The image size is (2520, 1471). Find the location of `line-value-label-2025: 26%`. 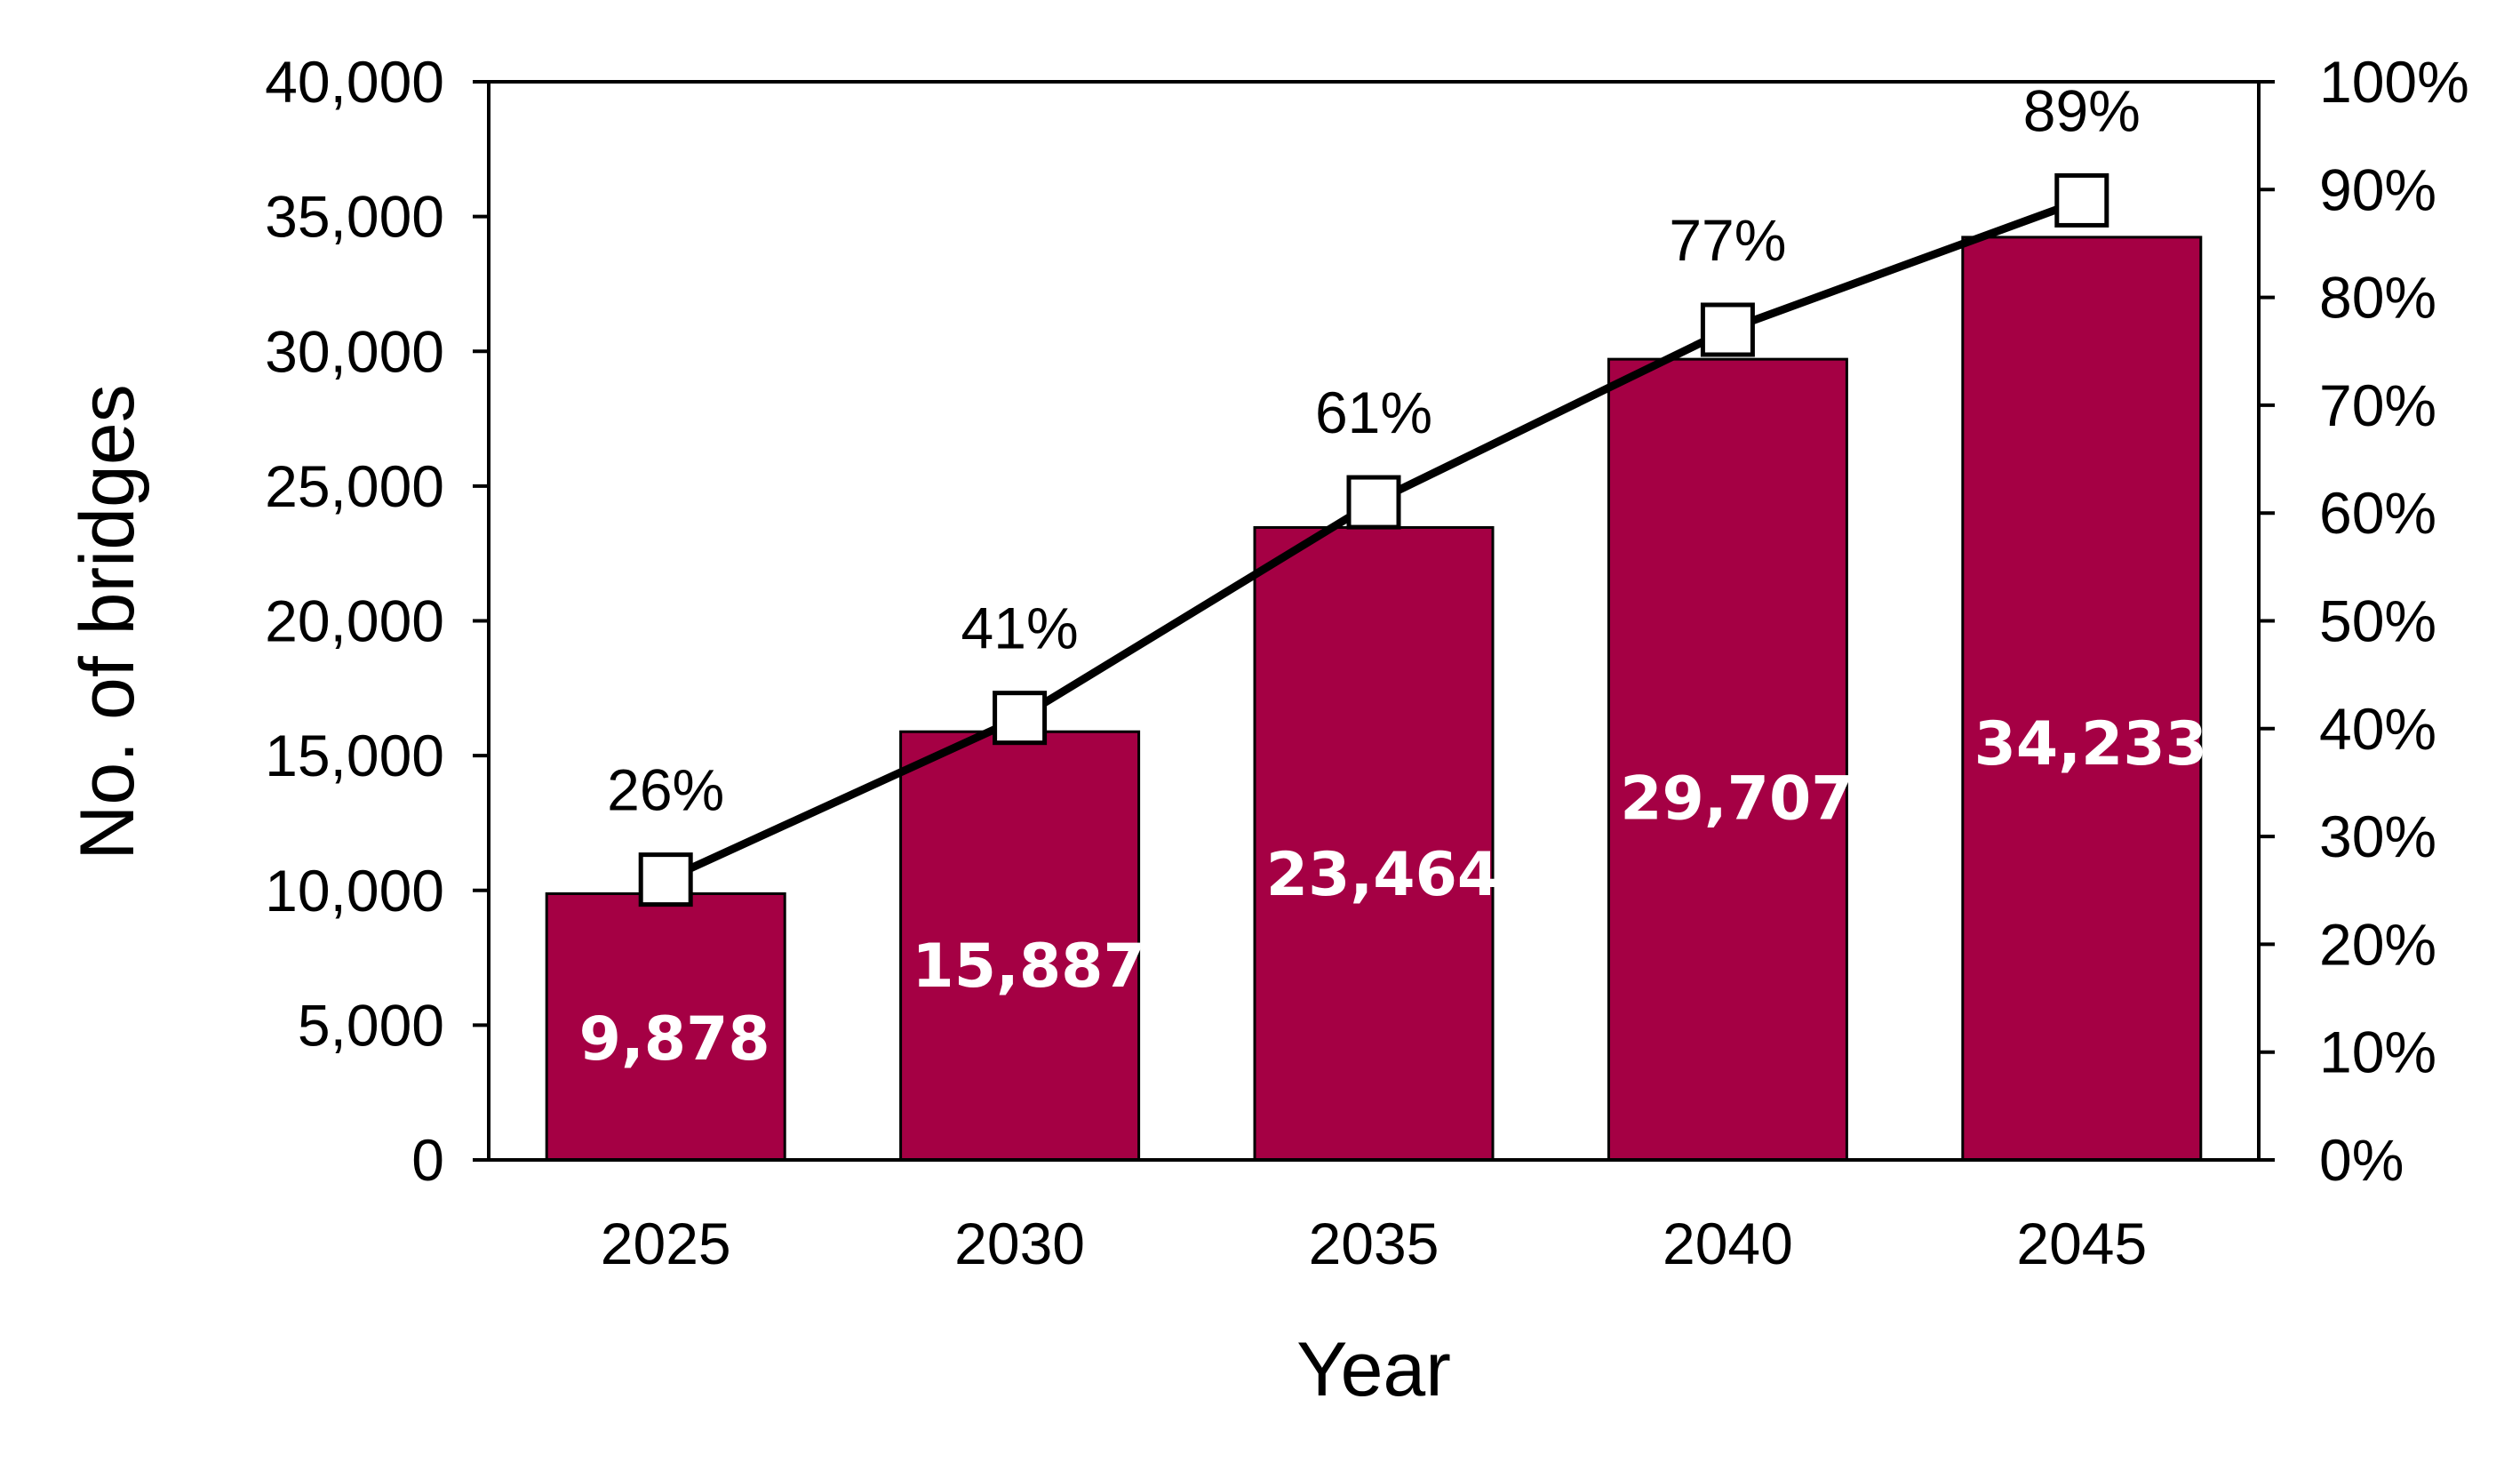

line-value-label-2025: 26% is located at coordinates (665, 790).